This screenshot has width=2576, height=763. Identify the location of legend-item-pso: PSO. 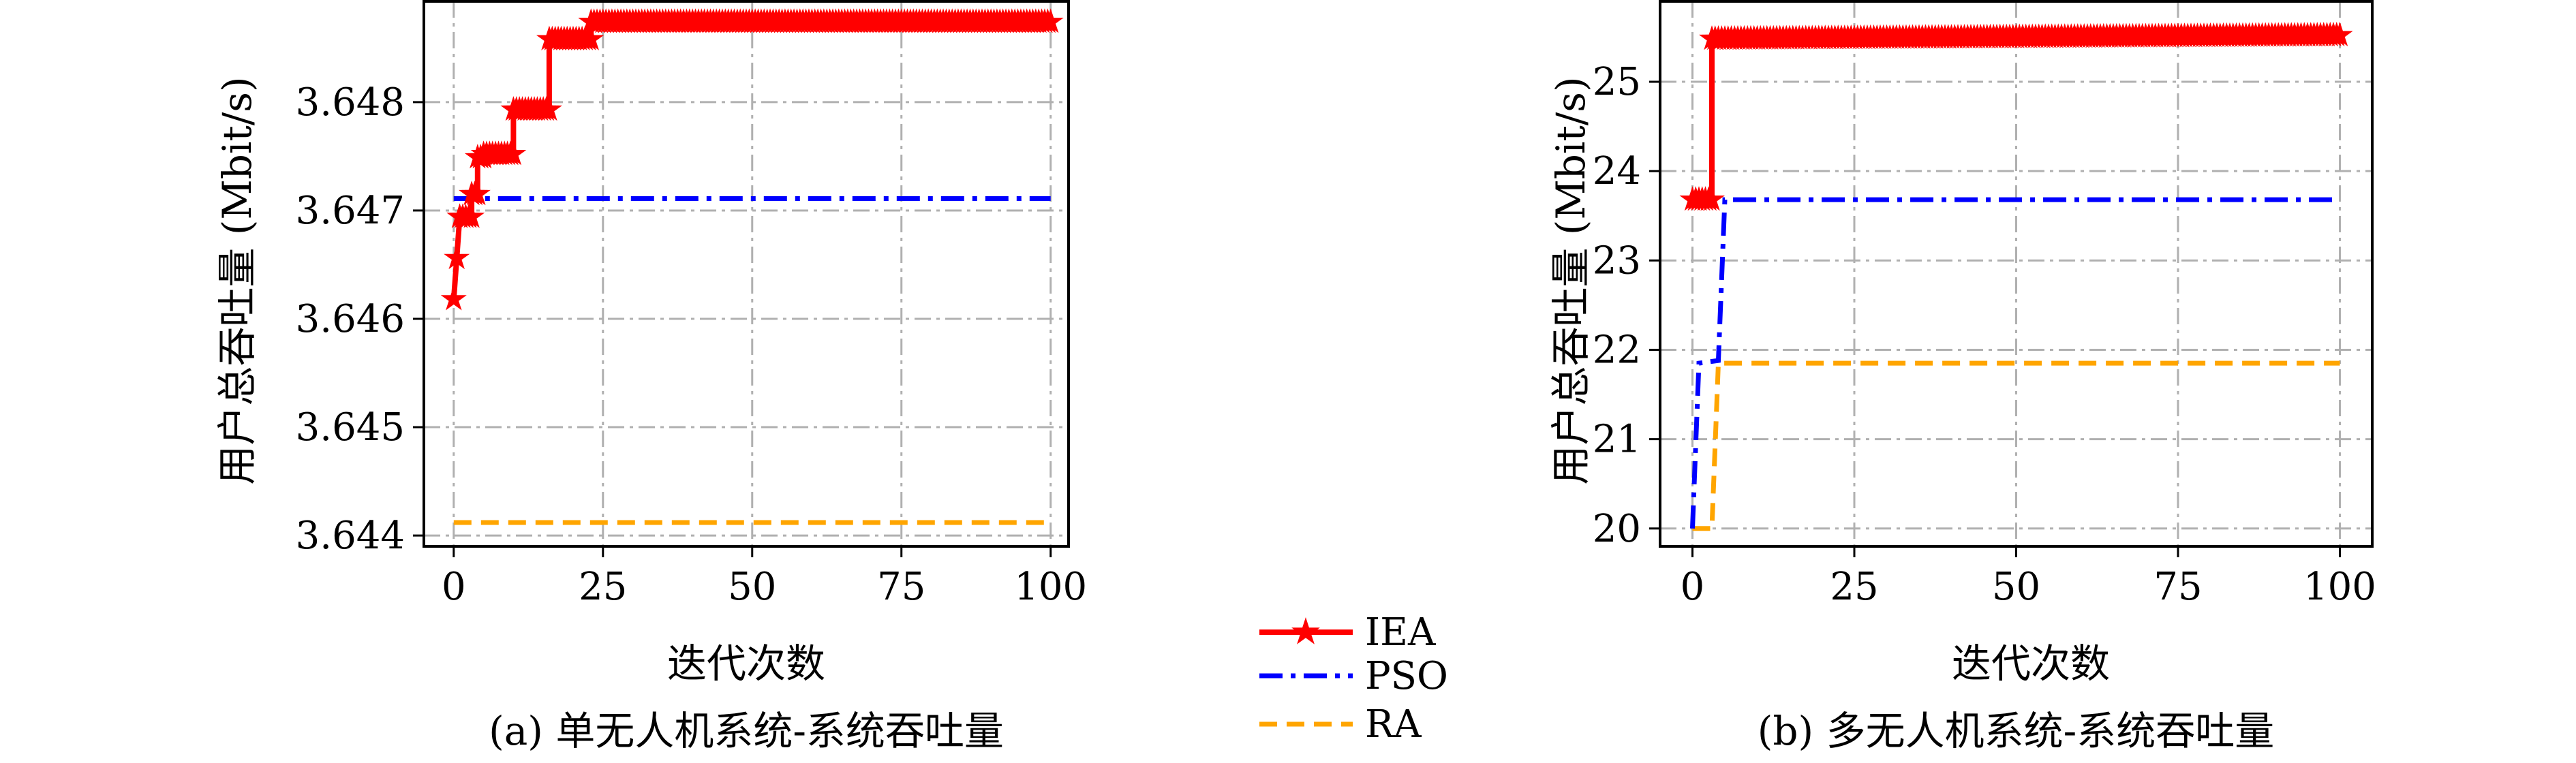
(1353, 676).